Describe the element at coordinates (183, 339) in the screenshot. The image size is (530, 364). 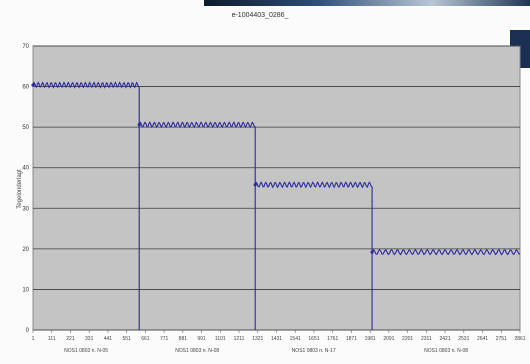
I see `x-tick-label: 881` at that location.